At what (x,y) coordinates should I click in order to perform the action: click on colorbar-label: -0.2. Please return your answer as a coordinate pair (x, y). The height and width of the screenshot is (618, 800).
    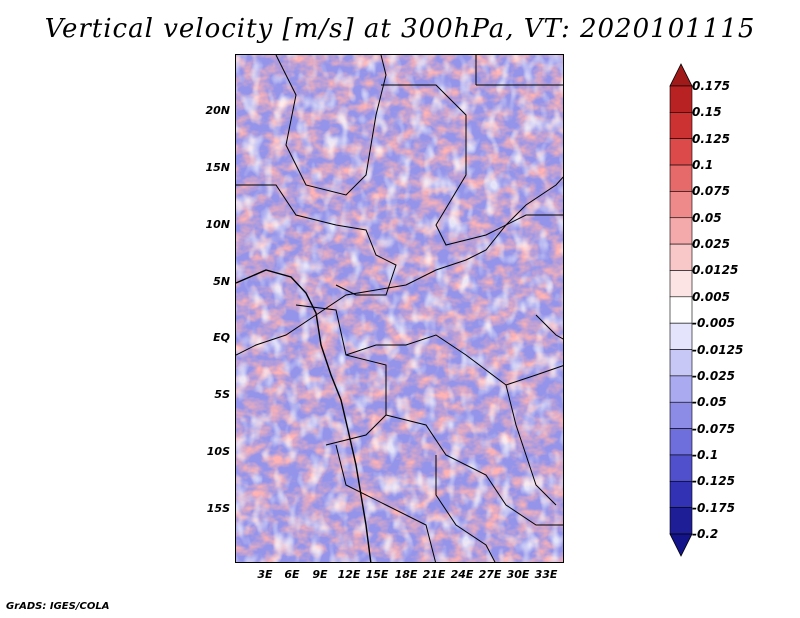
    Looking at the image, I should click on (705, 534).